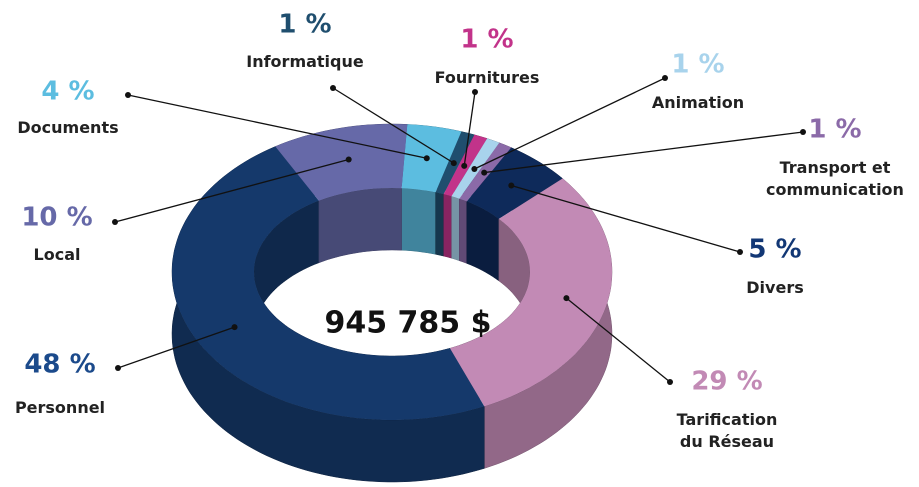  I want to click on value-label: 4 %, so click(67, 92).